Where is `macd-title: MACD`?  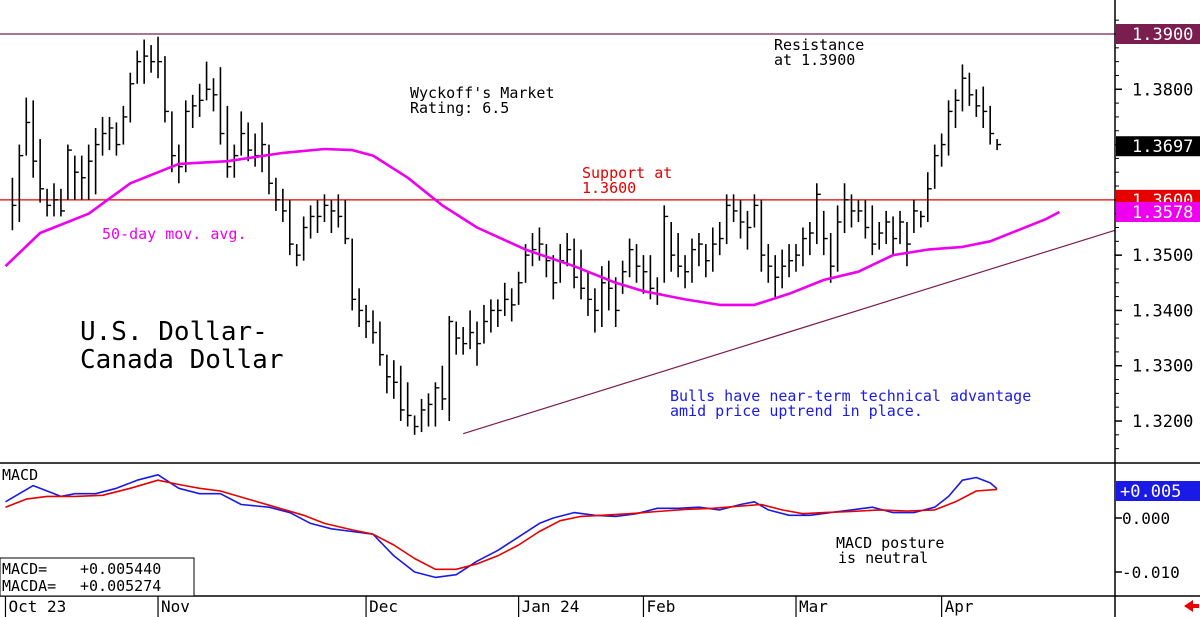 macd-title: MACD is located at coordinates (20, 475).